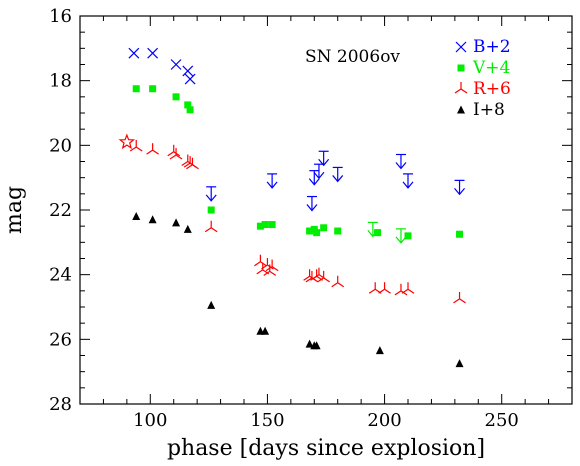 The width and height of the screenshot is (580, 466). Describe the element at coordinates (489, 110) in the screenshot. I see `legend-label: I+8` at that location.